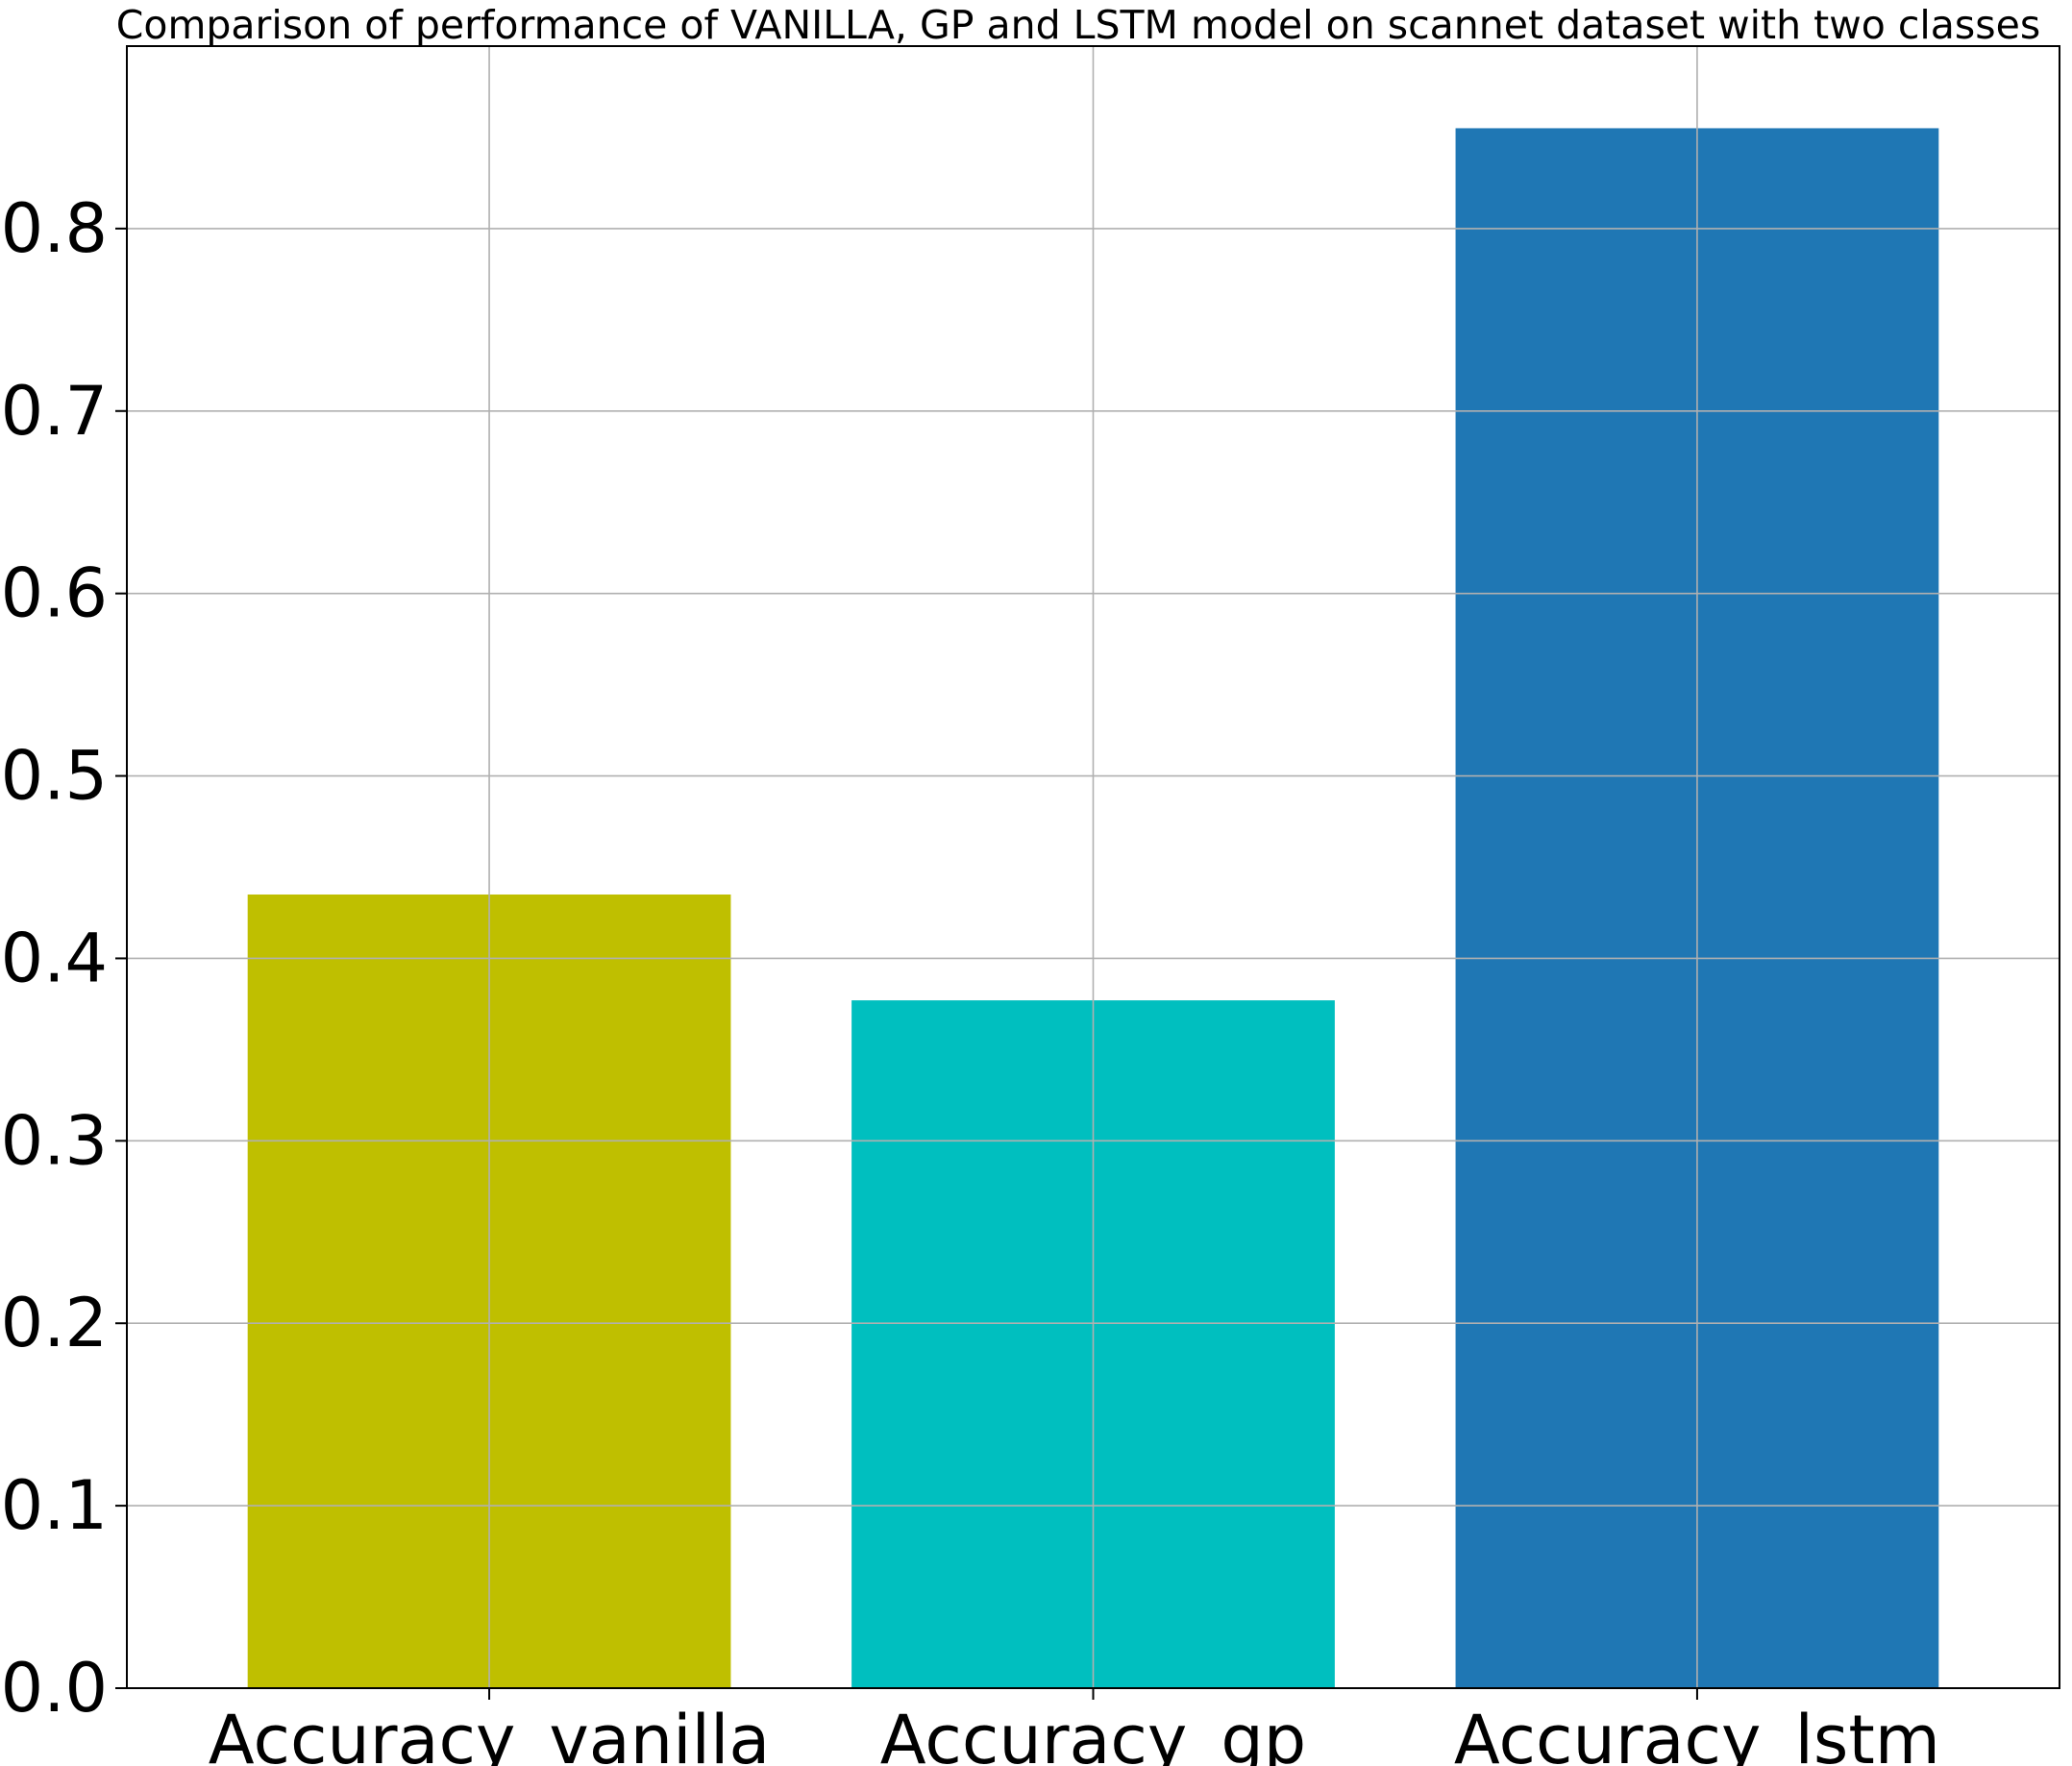  What do you see at coordinates (1697, 1734) in the screenshot?
I see `x-tick-label: Accuracy_lstm` at bounding box center [1697, 1734].